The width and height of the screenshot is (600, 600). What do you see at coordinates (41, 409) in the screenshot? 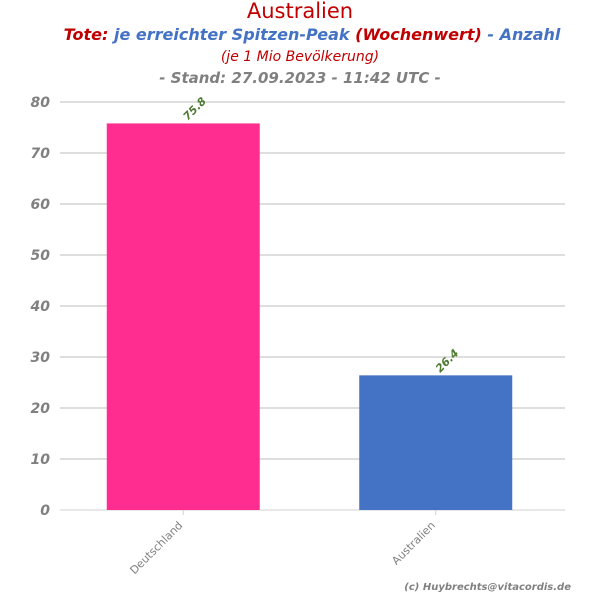
I see `y-tick-label-20: 20` at bounding box center [41, 409].